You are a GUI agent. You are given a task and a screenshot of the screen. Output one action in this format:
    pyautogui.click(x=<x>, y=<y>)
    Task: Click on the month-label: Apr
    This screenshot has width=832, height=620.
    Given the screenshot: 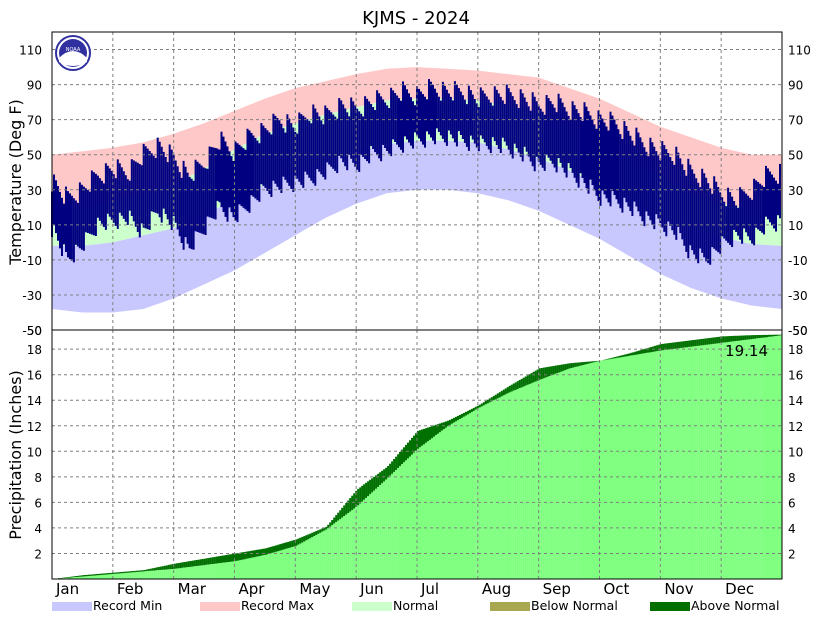 What is the action you would take?
    pyautogui.click(x=252, y=589)
    